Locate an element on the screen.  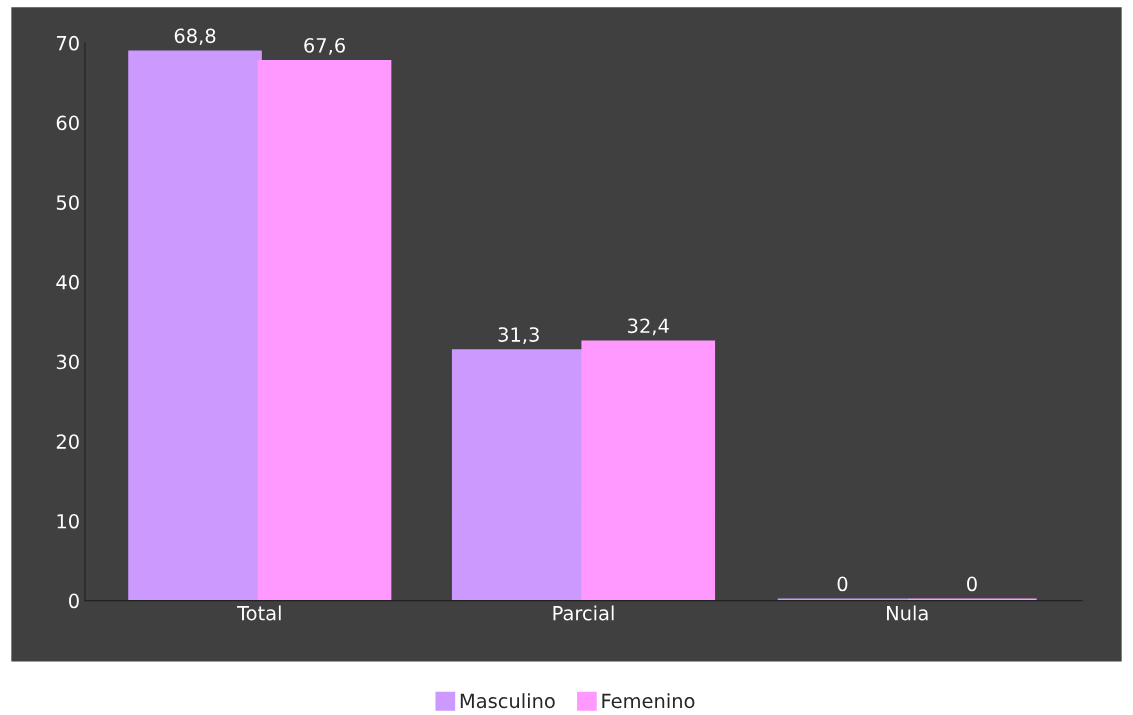
x-tick-label: Total is located at coordinates (259, 613).